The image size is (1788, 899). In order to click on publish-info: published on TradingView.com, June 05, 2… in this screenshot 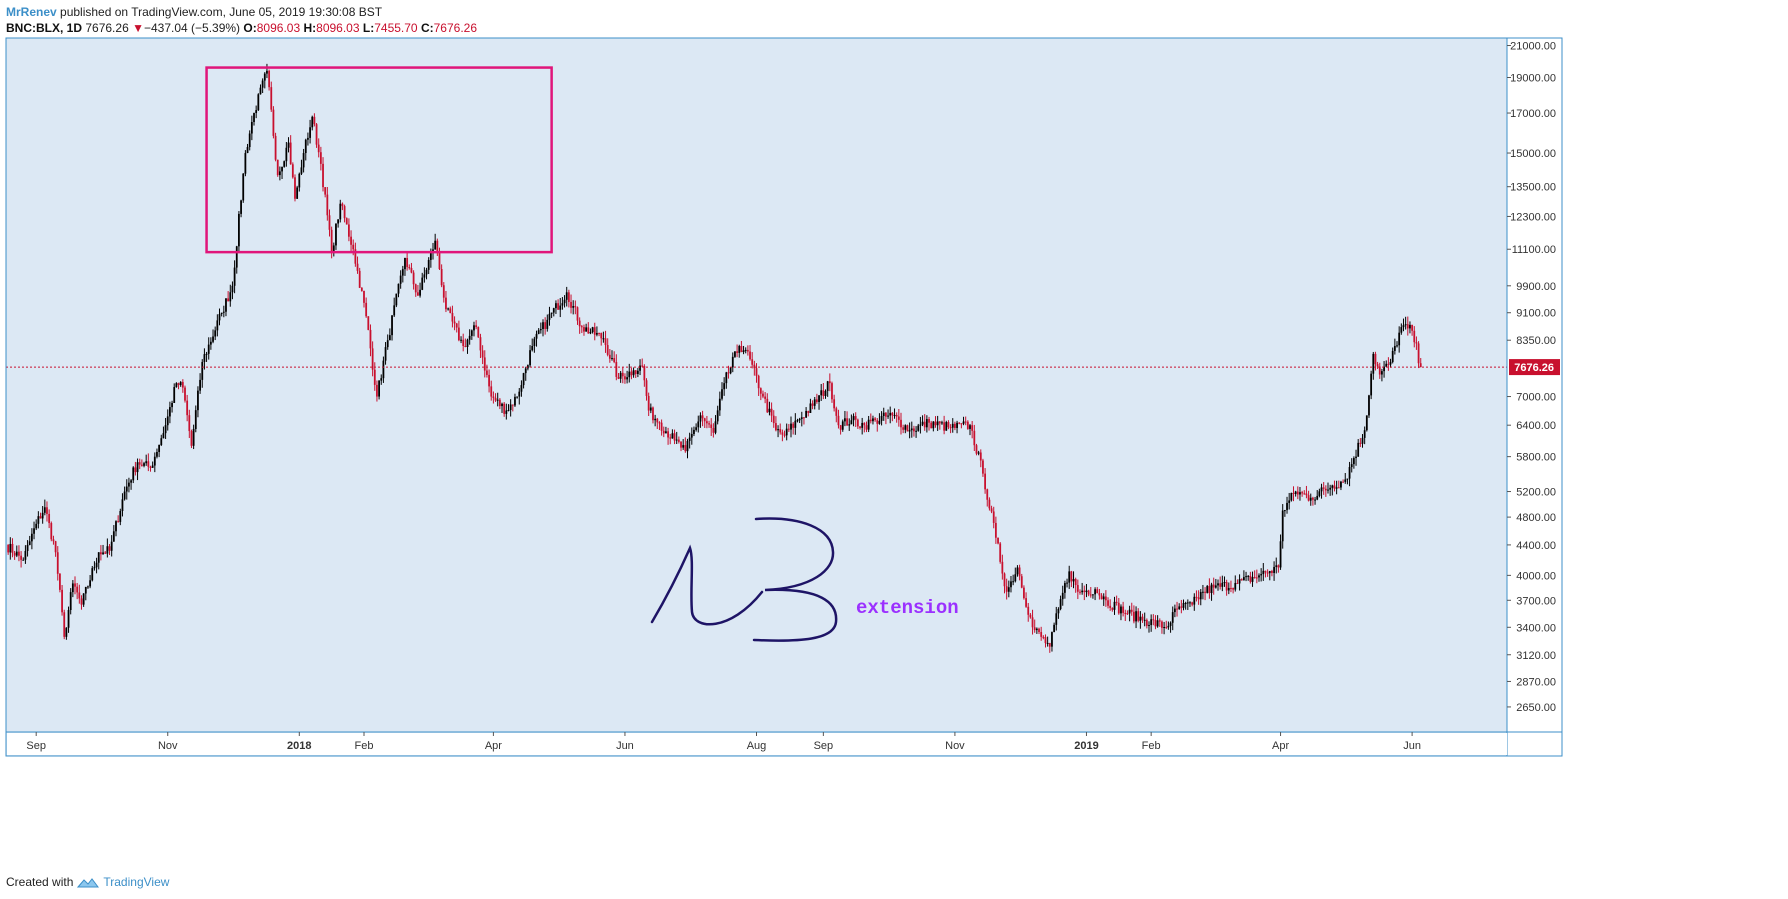, I will do `click(221, 12)`.